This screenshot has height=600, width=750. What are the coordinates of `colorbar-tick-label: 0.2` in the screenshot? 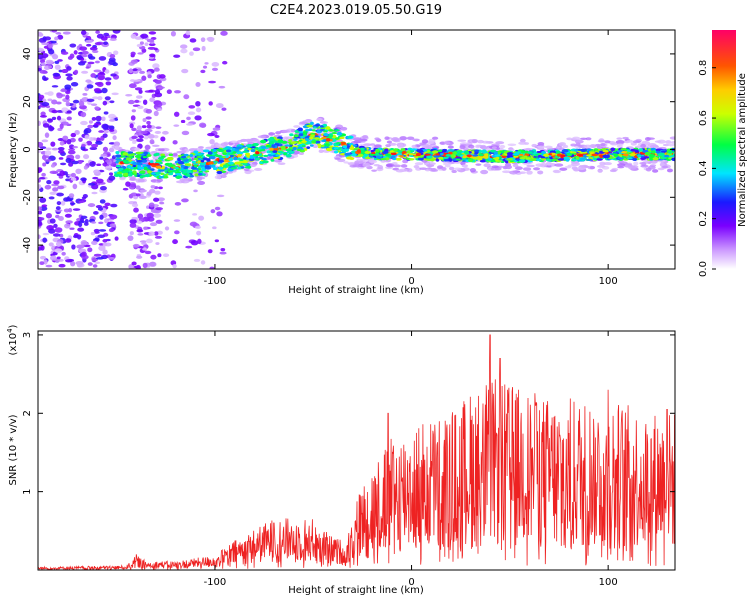 It's located at (703, 219).